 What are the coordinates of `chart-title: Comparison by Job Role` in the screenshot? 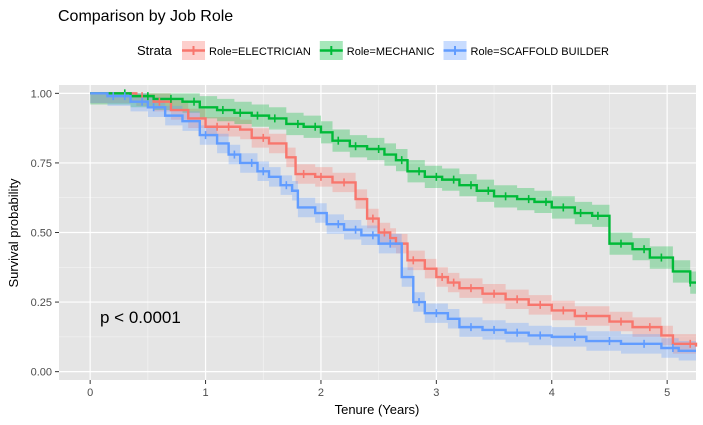 It's located at (145, 16).